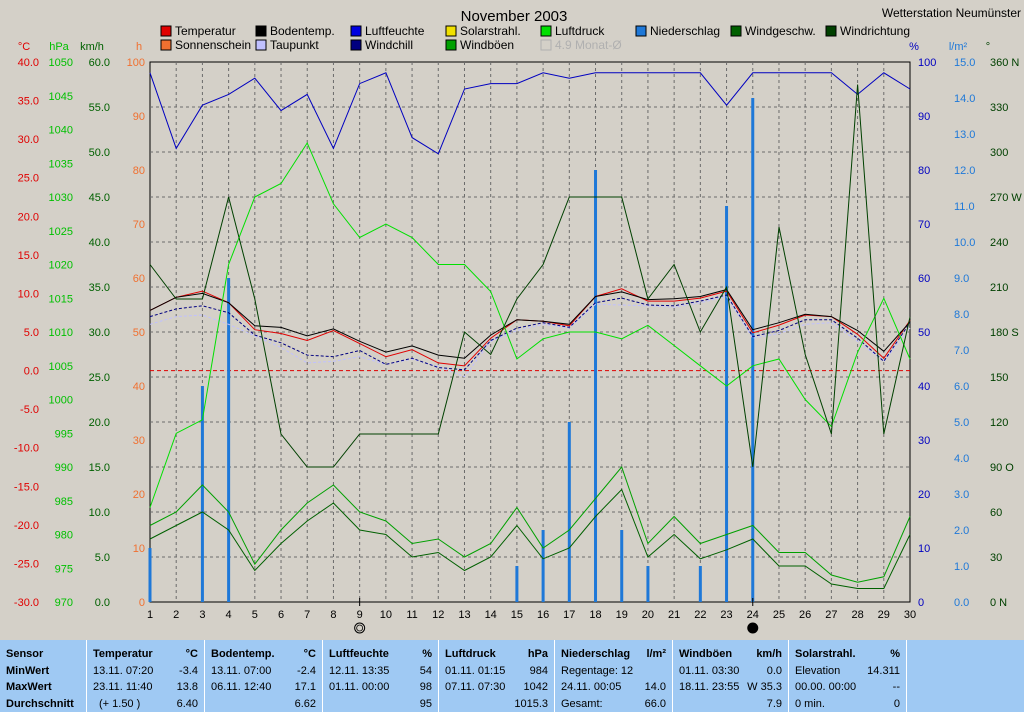 The height and width of the screenshot is (712, 1024). Describe the element at coordinates (28, 217) in the screenshot. I see `axis-tick-temp: 20.0` at that location.